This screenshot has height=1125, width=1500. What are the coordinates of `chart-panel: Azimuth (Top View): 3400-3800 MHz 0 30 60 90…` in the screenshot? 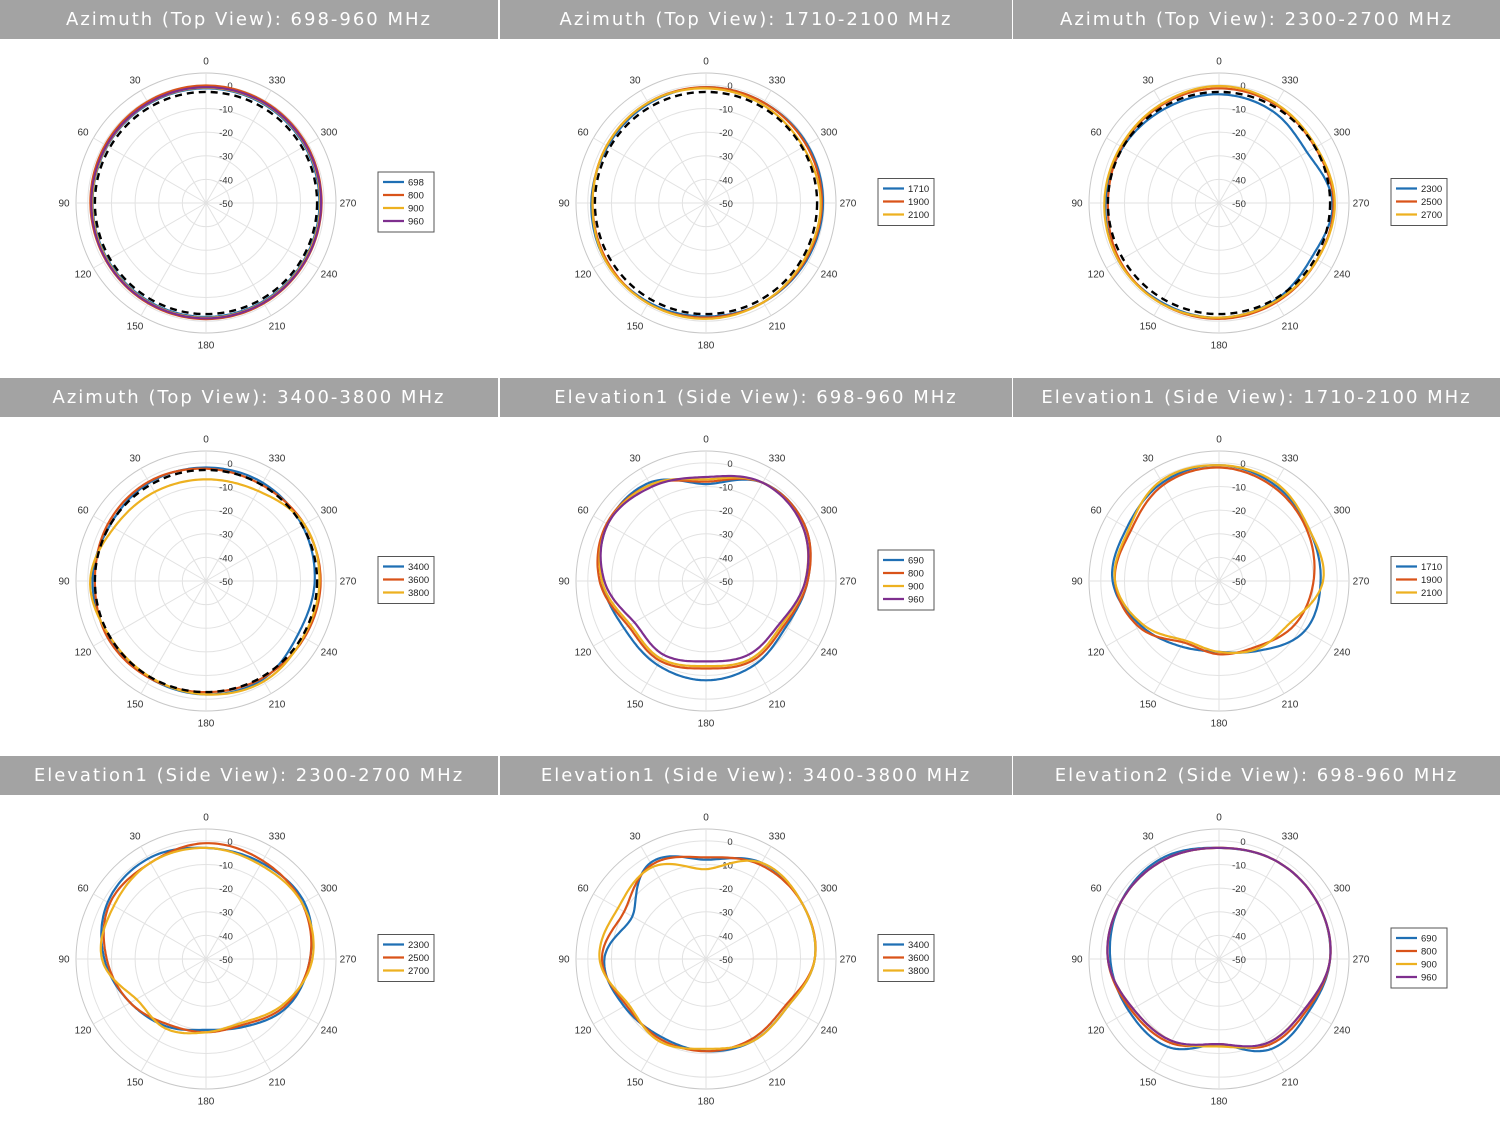 It's located at (249, 562).